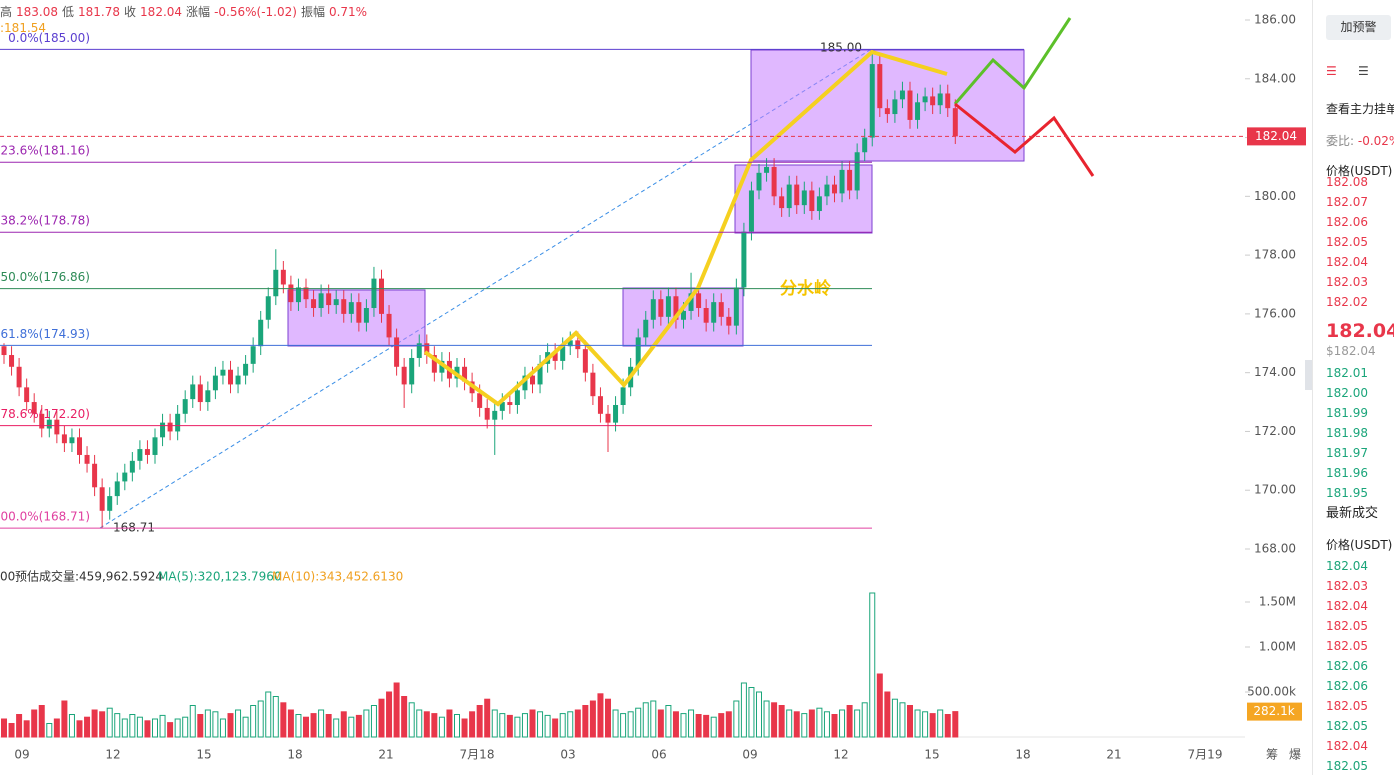  What do you see at coordinates (68, 12) in the screenshot?
I see `stat-label: 低` at bounding box center [68, 12].